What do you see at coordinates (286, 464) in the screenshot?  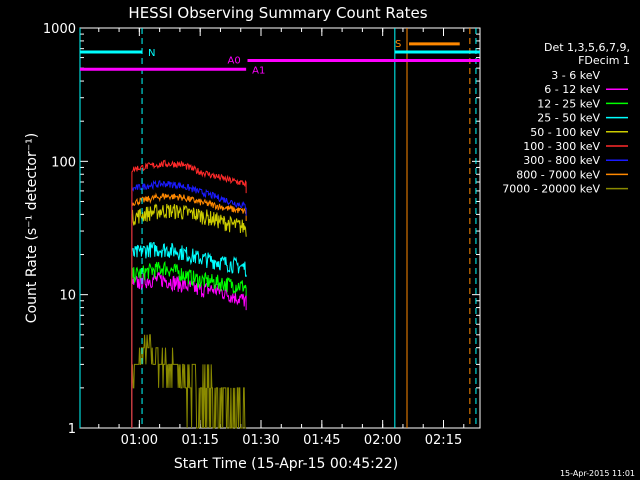 I see `x-axis-label: Start Time (15-Apr-15 00:45:22)` at bounding box center [286, 464].